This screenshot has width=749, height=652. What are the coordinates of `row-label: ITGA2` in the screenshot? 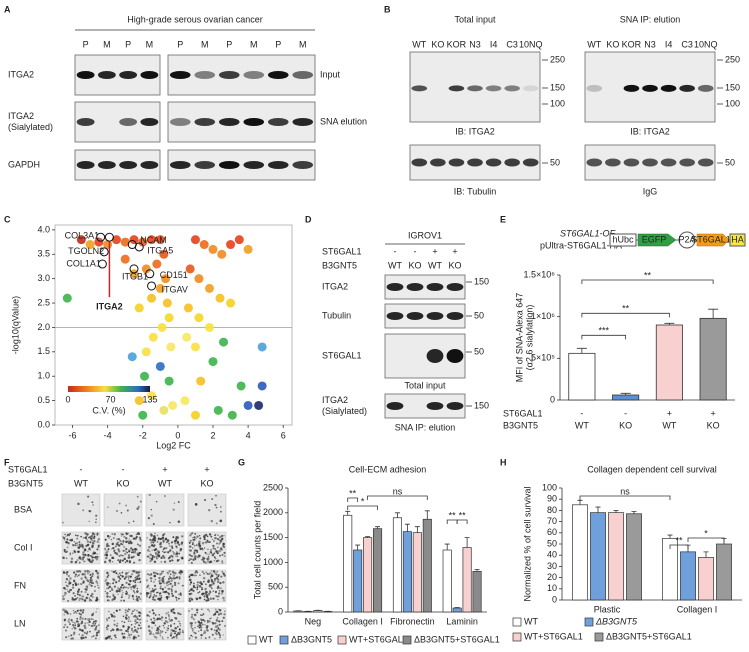 It's located at (335, 400).